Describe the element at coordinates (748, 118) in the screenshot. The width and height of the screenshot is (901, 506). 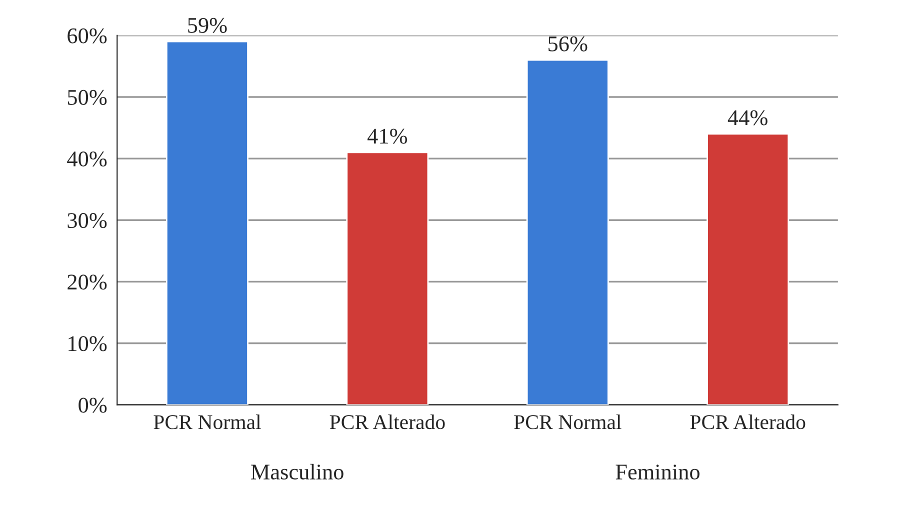
I see `data-label: 44%` at that location.